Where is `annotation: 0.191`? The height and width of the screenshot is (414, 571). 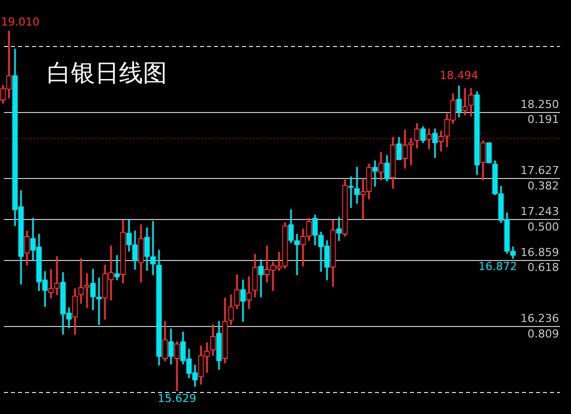 annotation: 0.191 is located at coordinates (543, 119).